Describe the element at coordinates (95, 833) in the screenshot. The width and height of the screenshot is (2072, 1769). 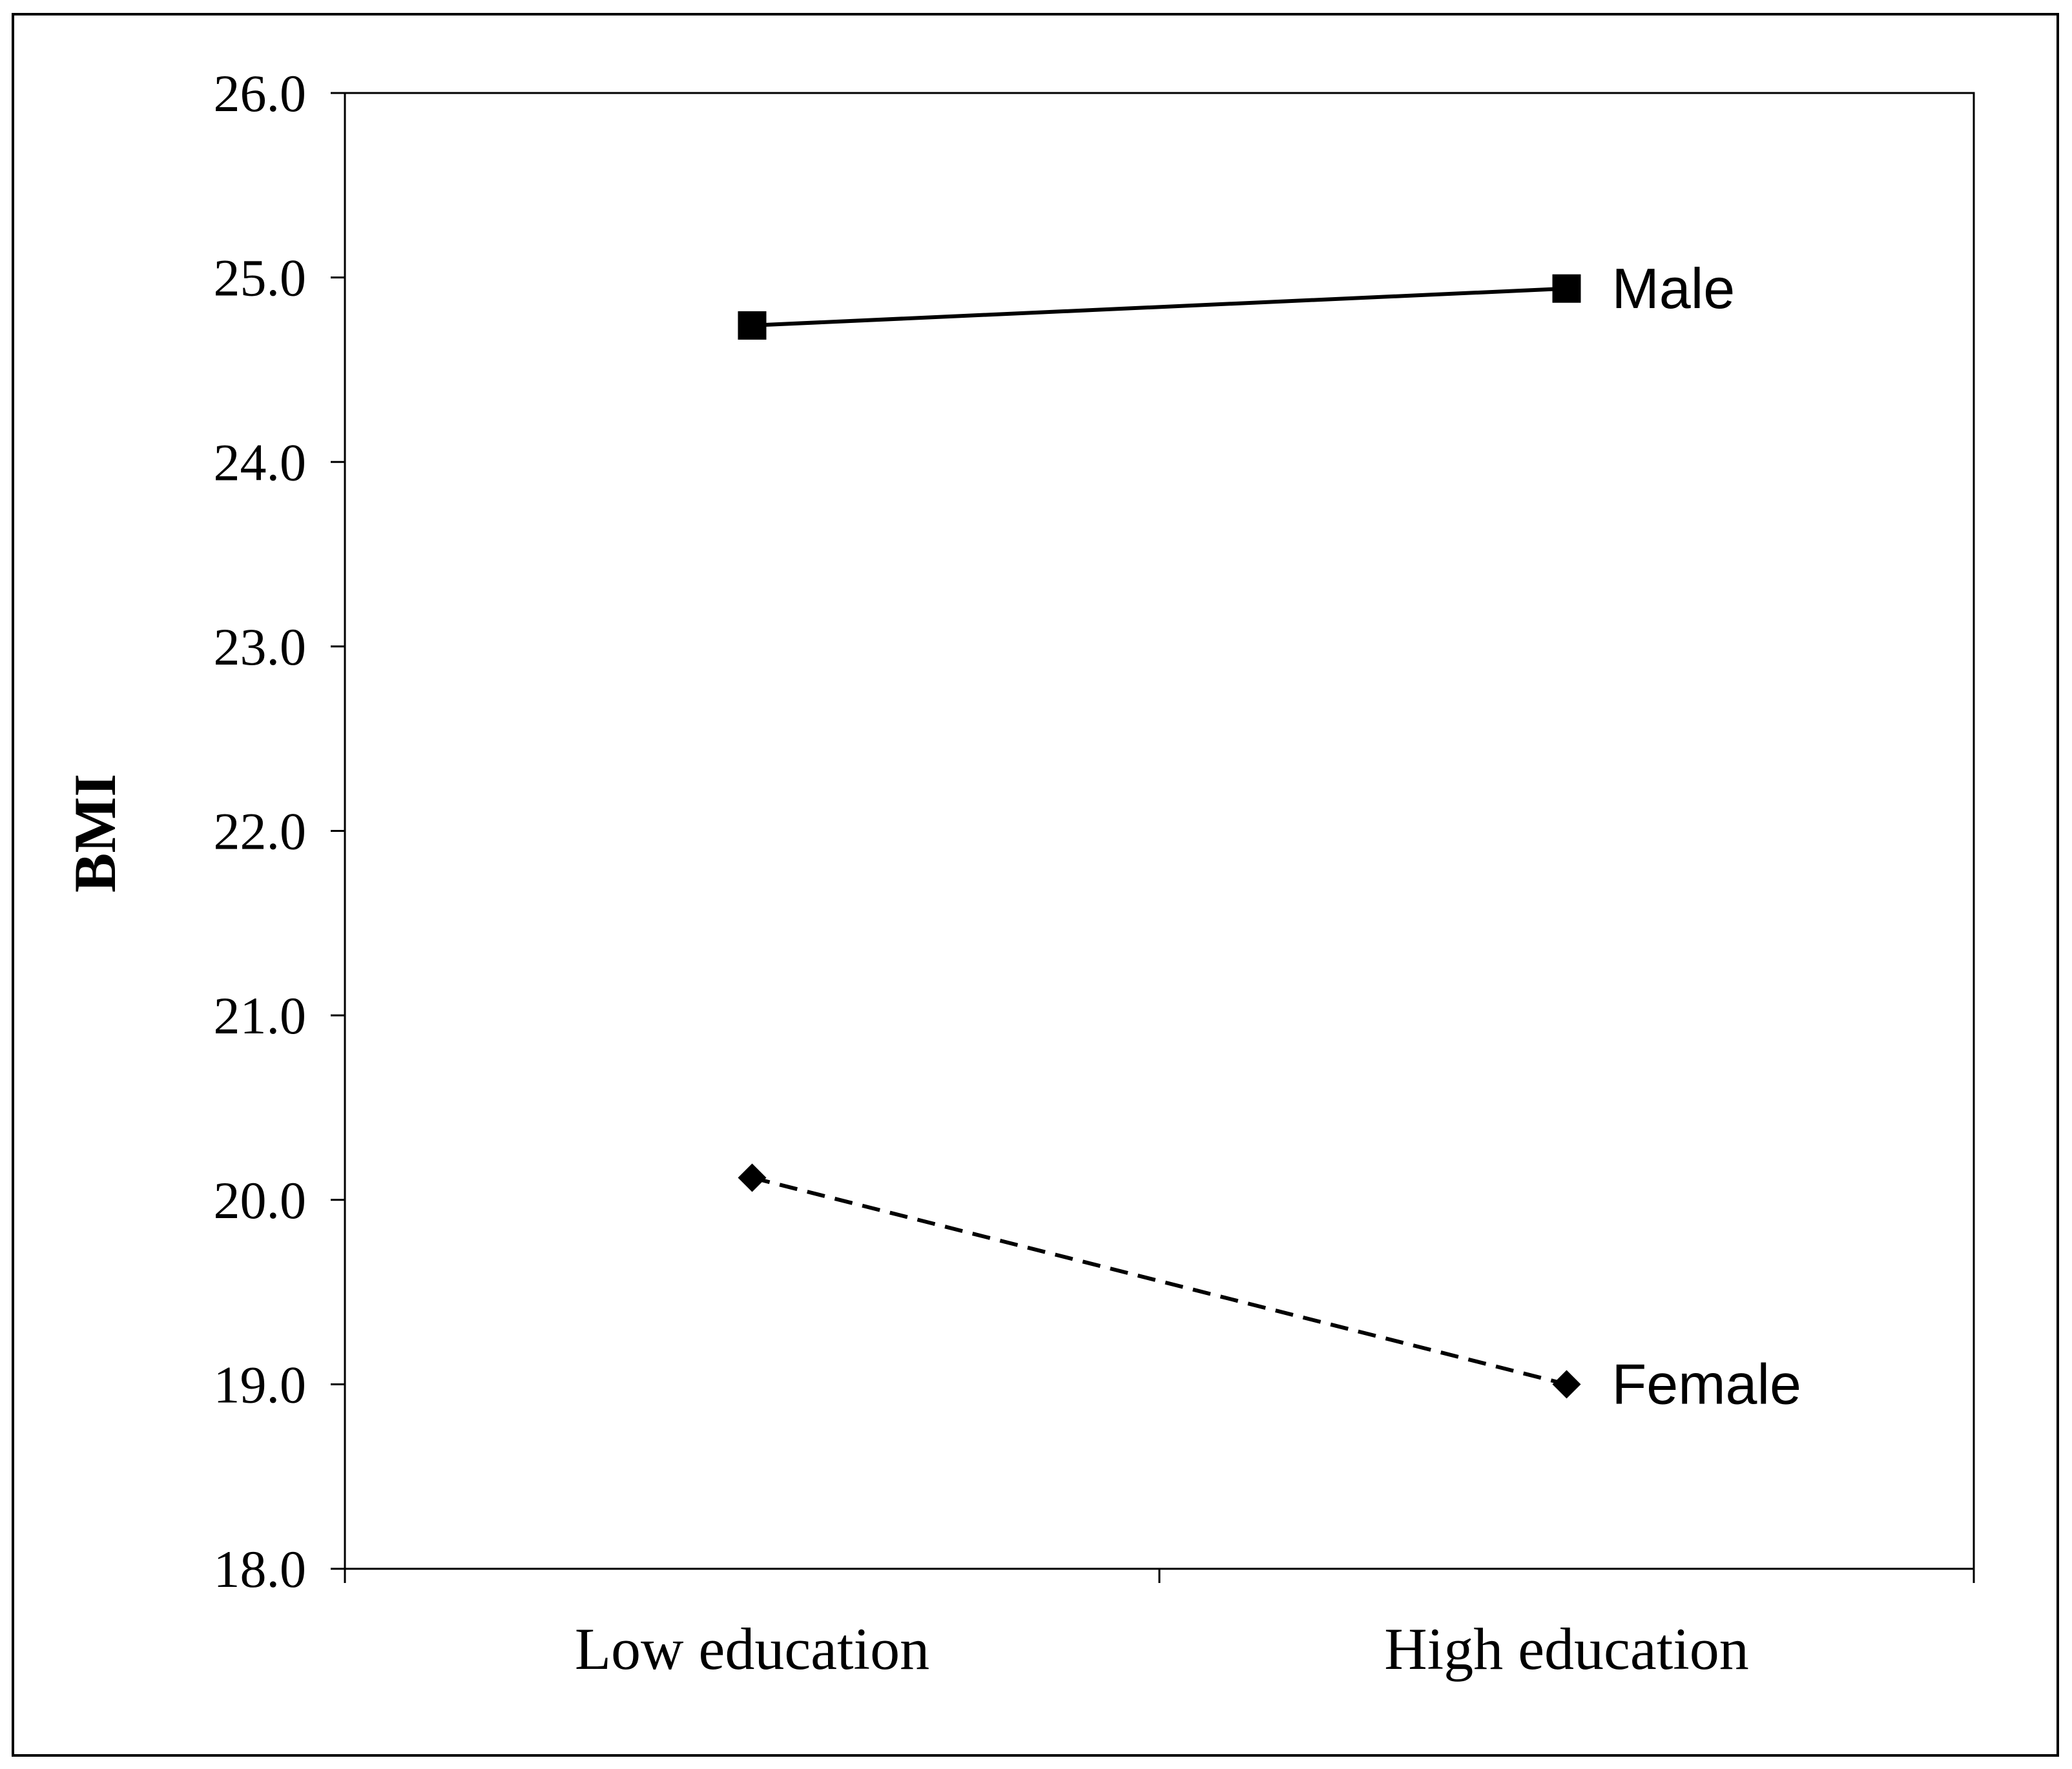
I see `y-axis-title: BMI` at that location.